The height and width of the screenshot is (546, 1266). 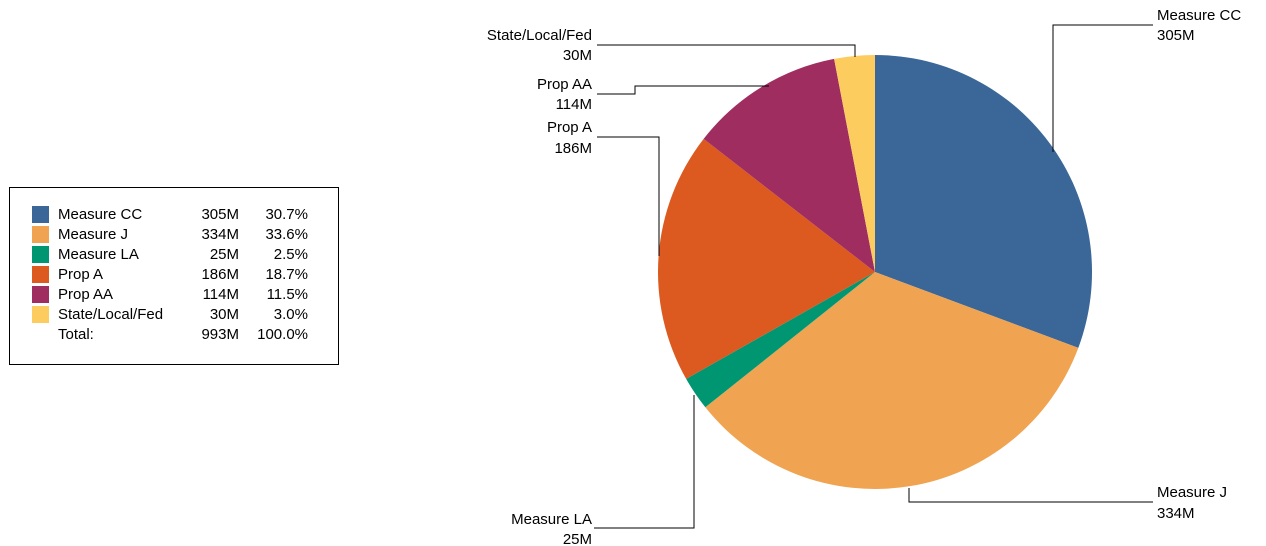 What do you see at coordinates (98, 254) in the screenshot?
I see `legend-label: Measure LA` at bounding box center [98, 254].